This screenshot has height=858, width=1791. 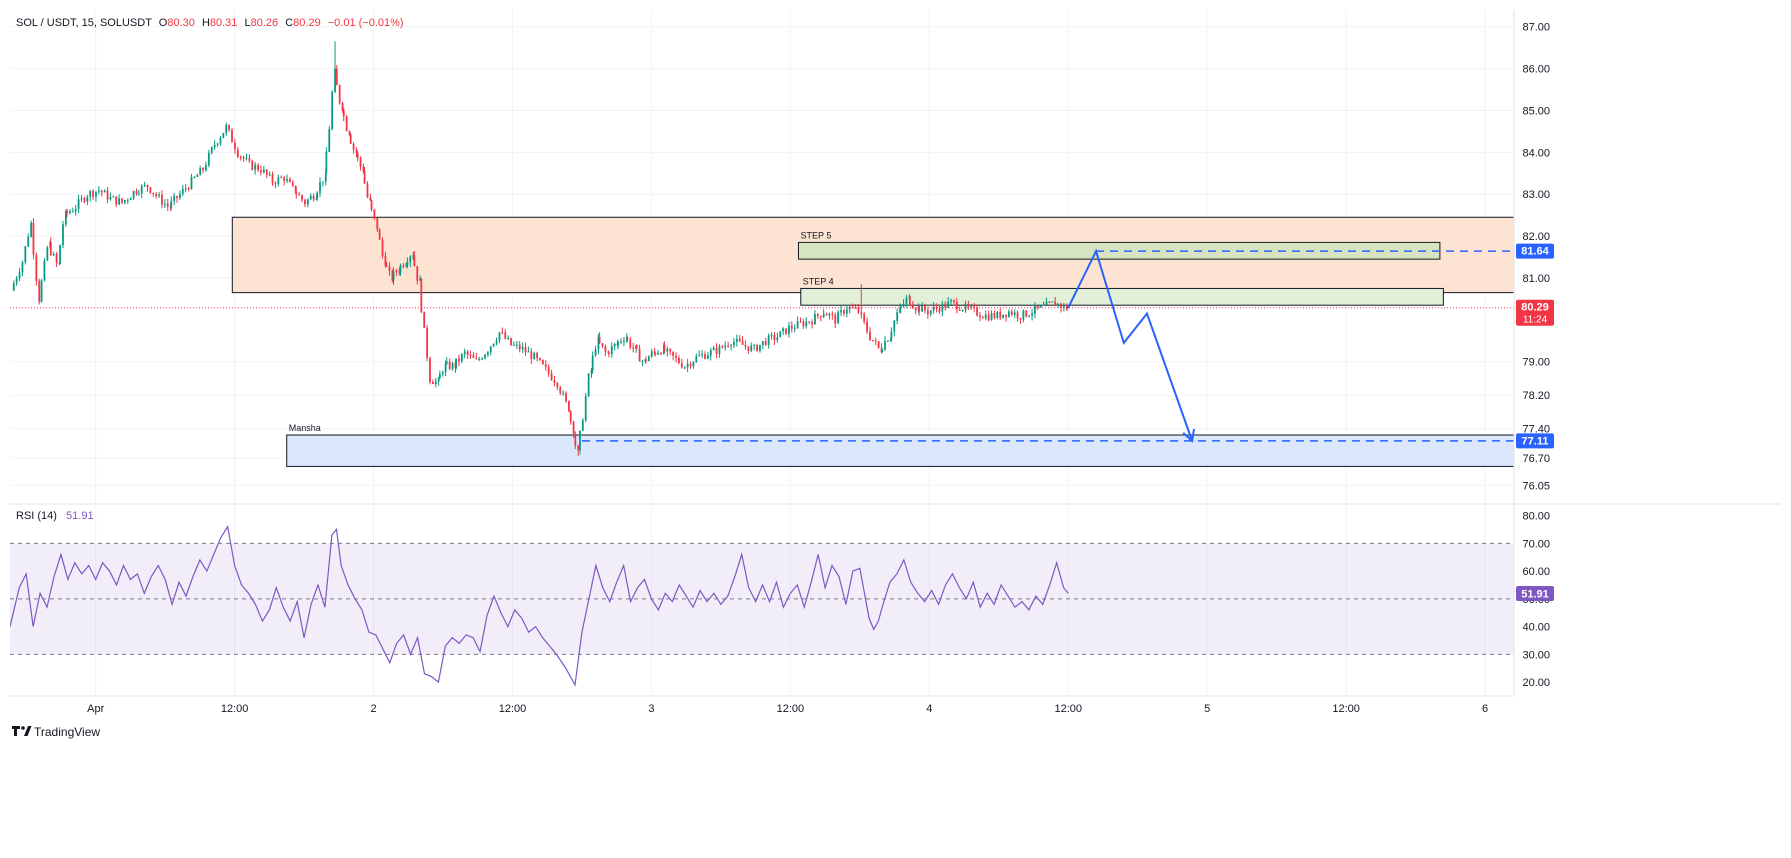 What do you see at coordinates (1536, 153) in the screenshot?
I see `price-tick-label: 84.00` at bounding box center [1536, 153].